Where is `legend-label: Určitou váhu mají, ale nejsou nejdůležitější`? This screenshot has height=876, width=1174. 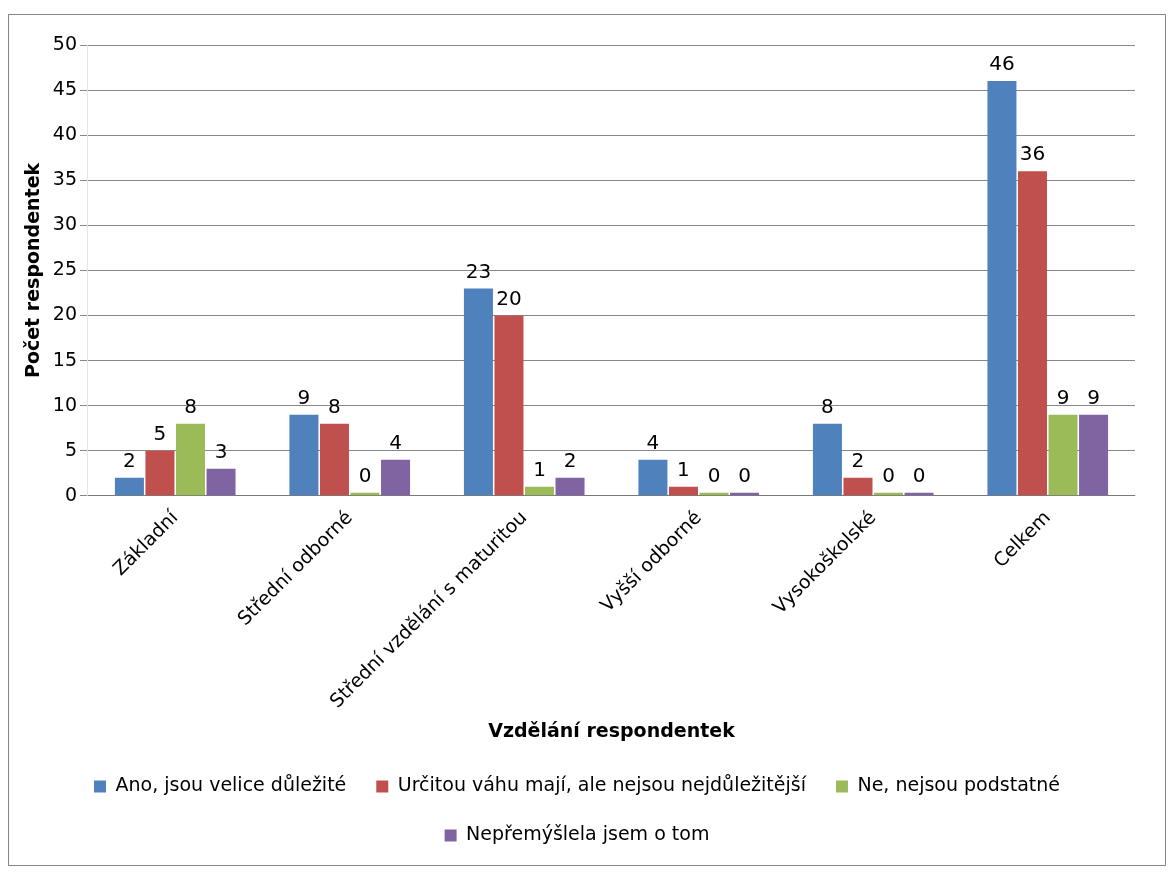
legend-label: Určitou váhu mají, ale nejsou nejdůležitější is located at coordinates (602, 784).